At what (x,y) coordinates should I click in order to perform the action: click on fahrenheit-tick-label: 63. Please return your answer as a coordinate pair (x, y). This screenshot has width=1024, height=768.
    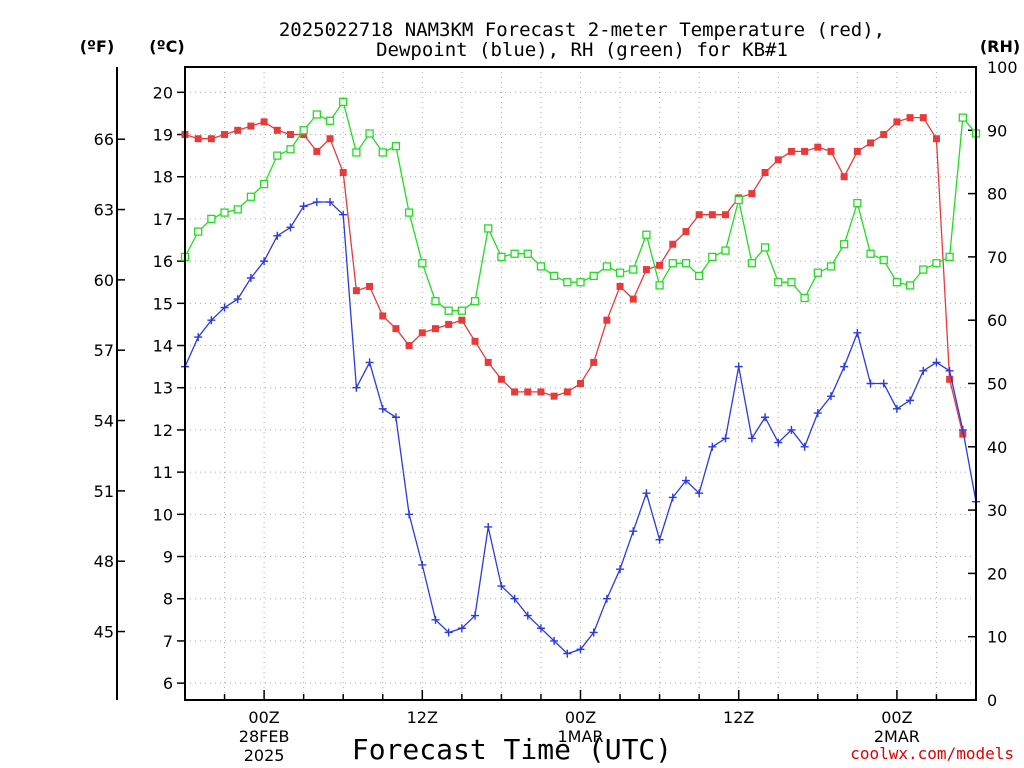
    Looking at the image, I should click on (104, 210).